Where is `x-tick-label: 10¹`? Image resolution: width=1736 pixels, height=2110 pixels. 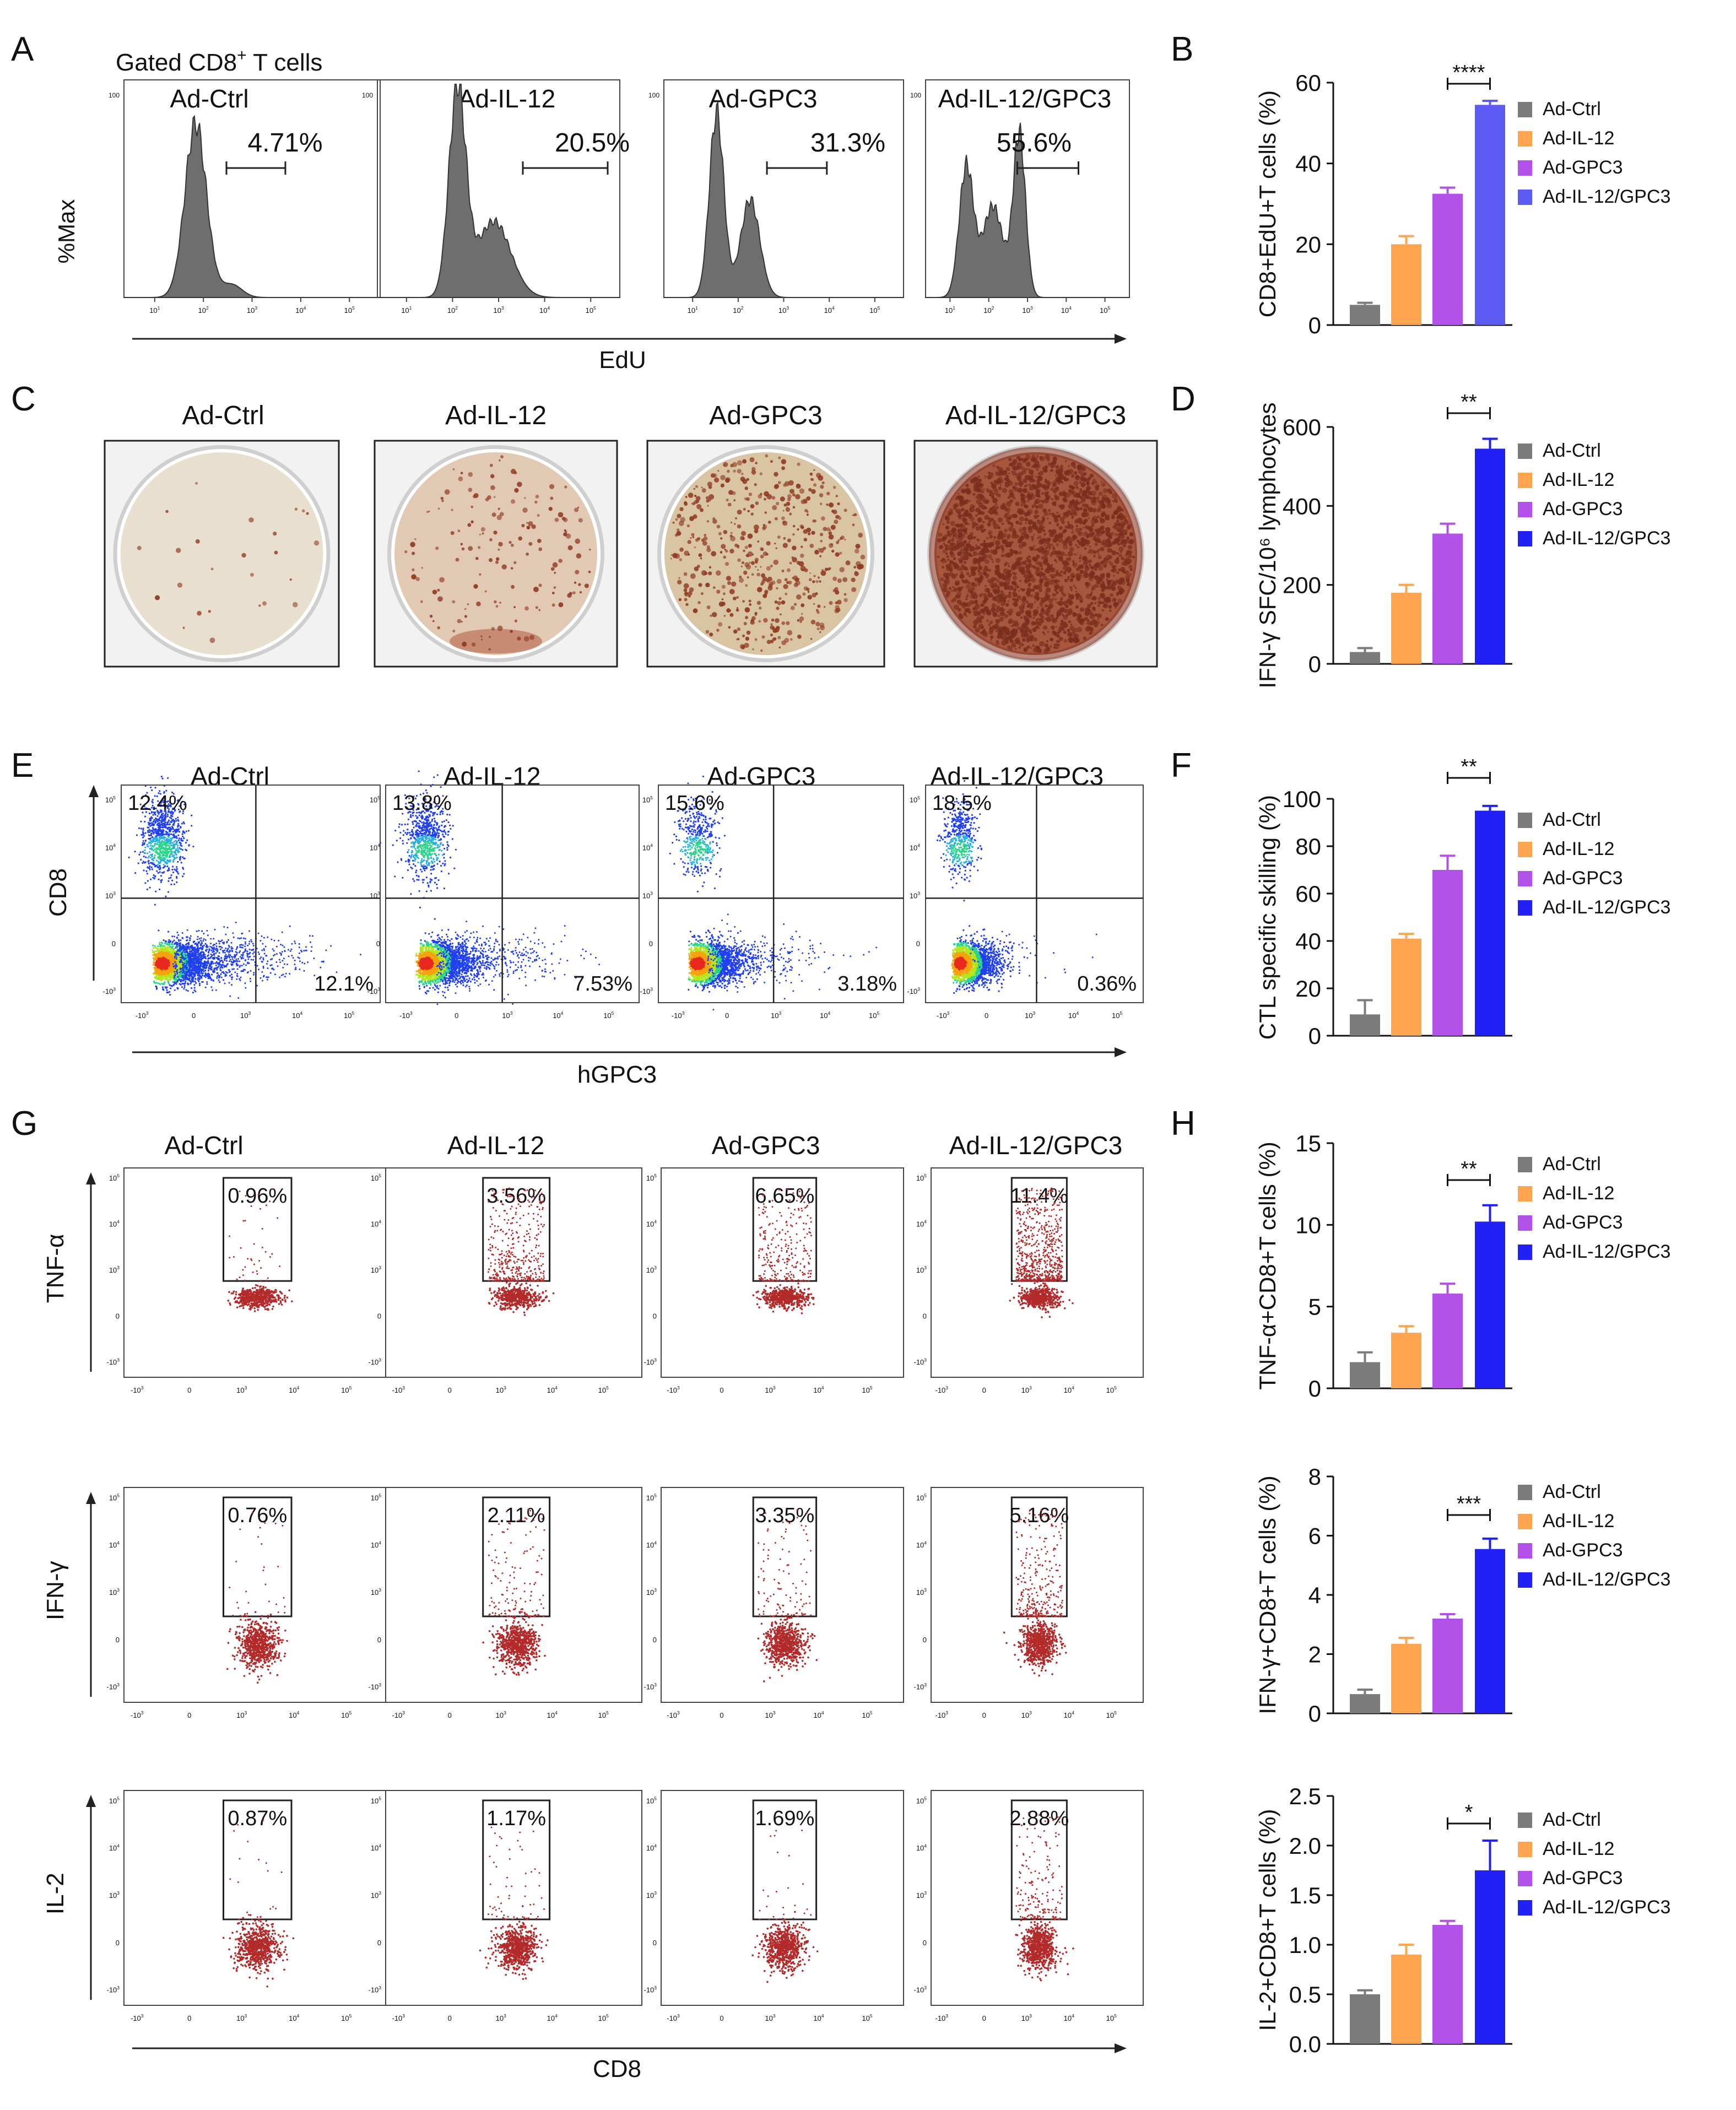 x-tick-label: 10¹ is located at coordinates (693, 310).